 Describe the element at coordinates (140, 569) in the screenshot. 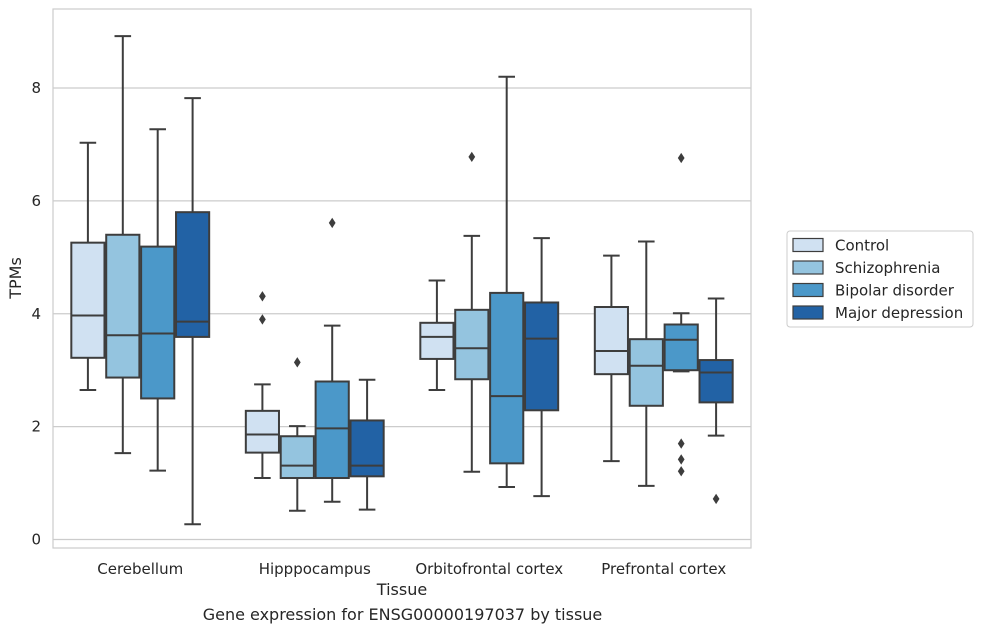

I see `x-tick-label: Cerebellum` at that location.